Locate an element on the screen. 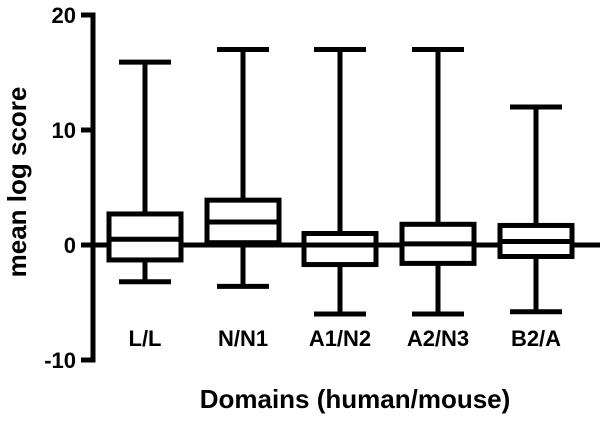 This screenshot has height=423, width=600. x-axis-title: Domains (human/mouse) is located at coordinates (355, 399).